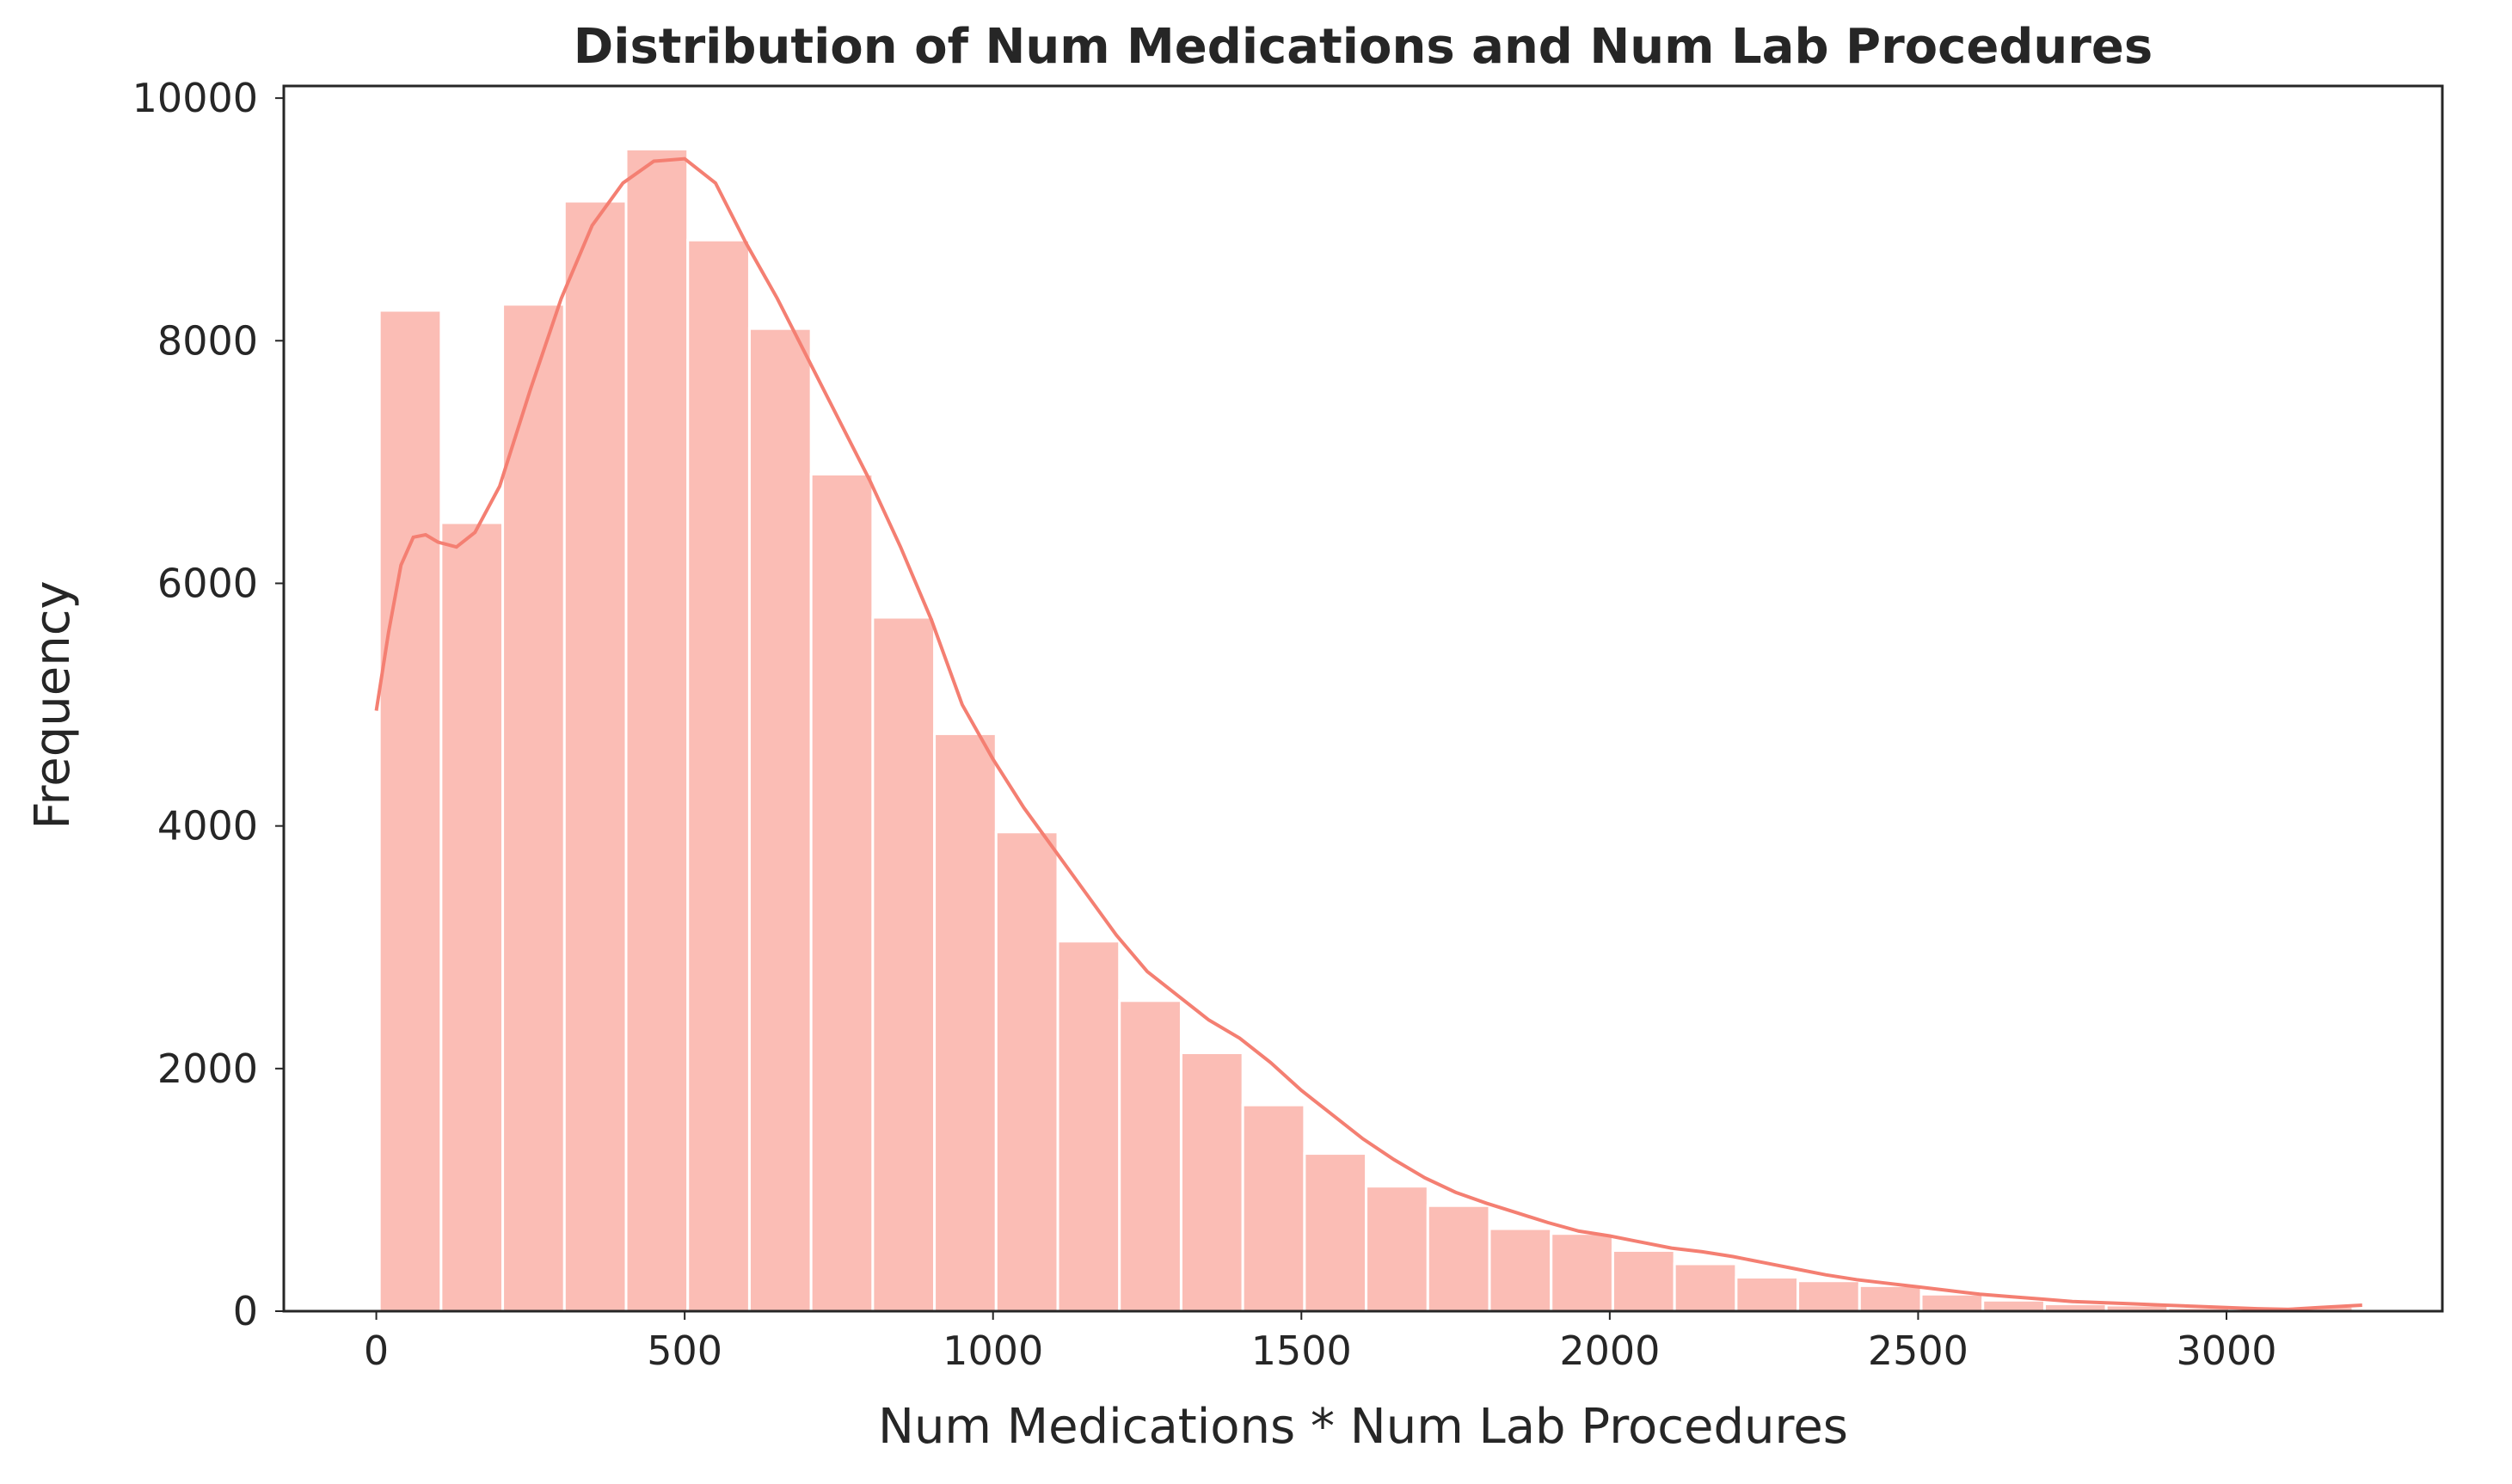  What do you see at coordinates (207, 826) in the screenshot?
I see `y-tick-label: 4000` at bounding box center [207, 826].